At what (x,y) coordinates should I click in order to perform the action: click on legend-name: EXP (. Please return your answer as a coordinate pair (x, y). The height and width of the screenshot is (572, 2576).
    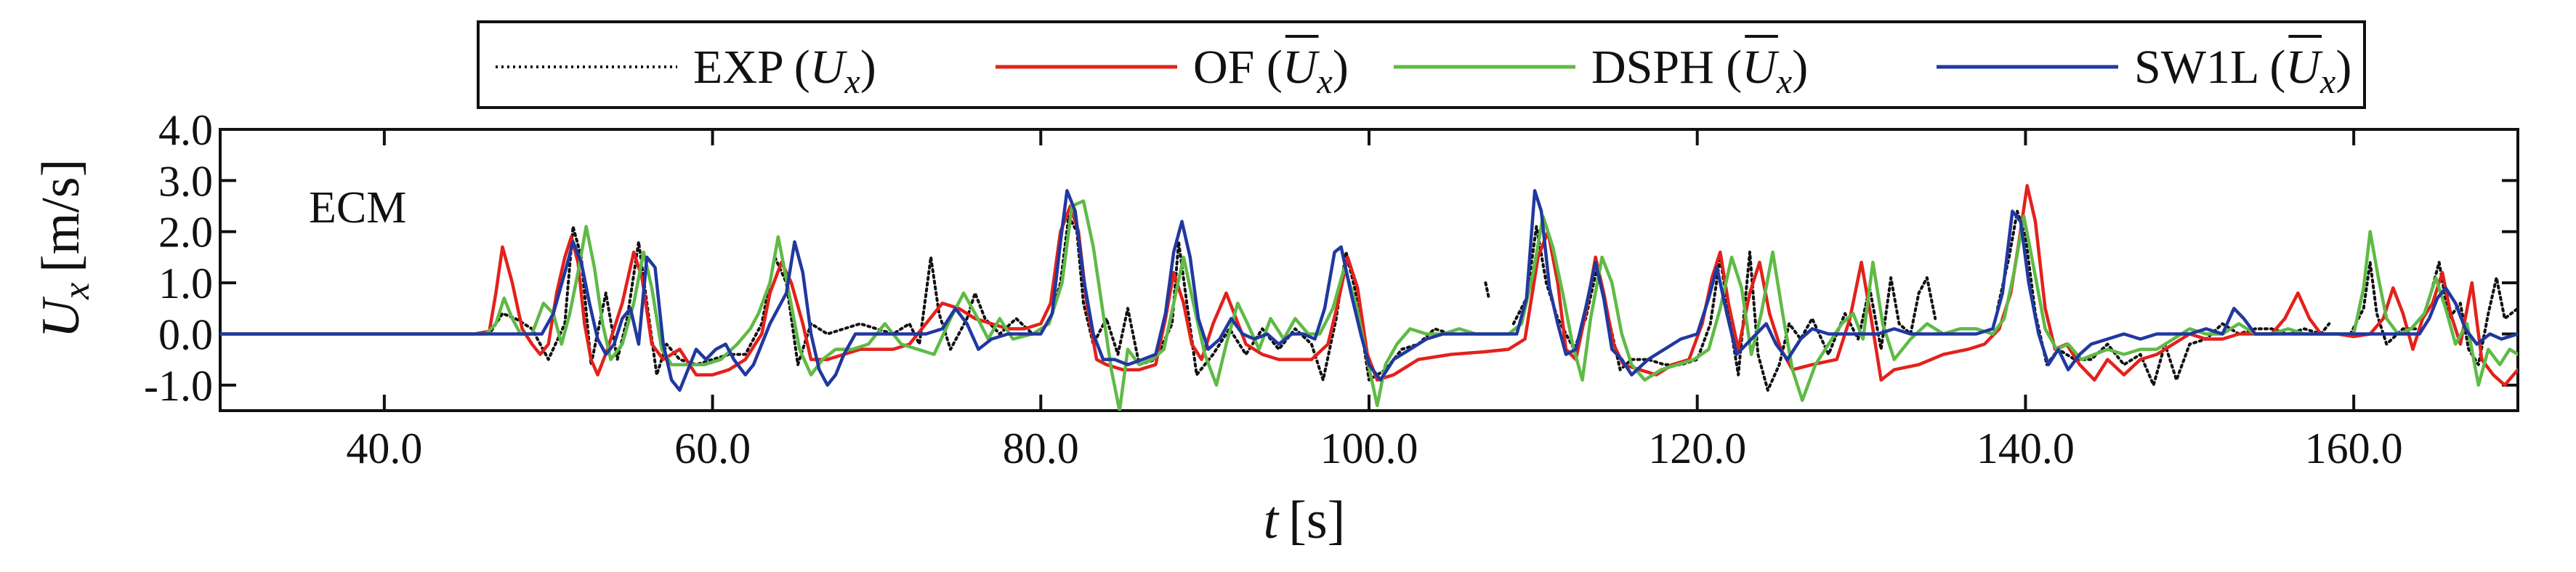
    Looking at the image, I should click on (751, 67).